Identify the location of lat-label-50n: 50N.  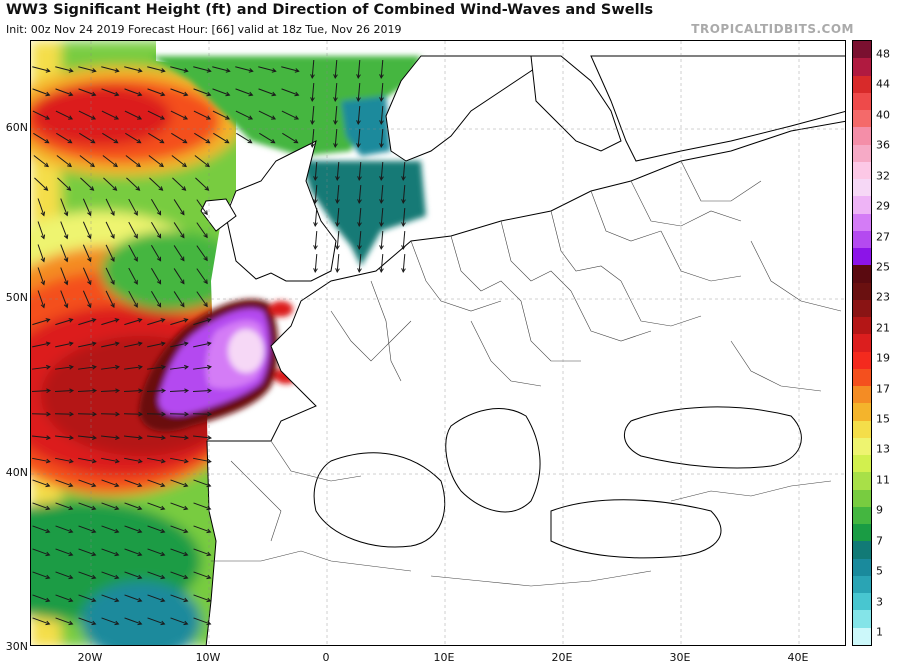
(16, 297).